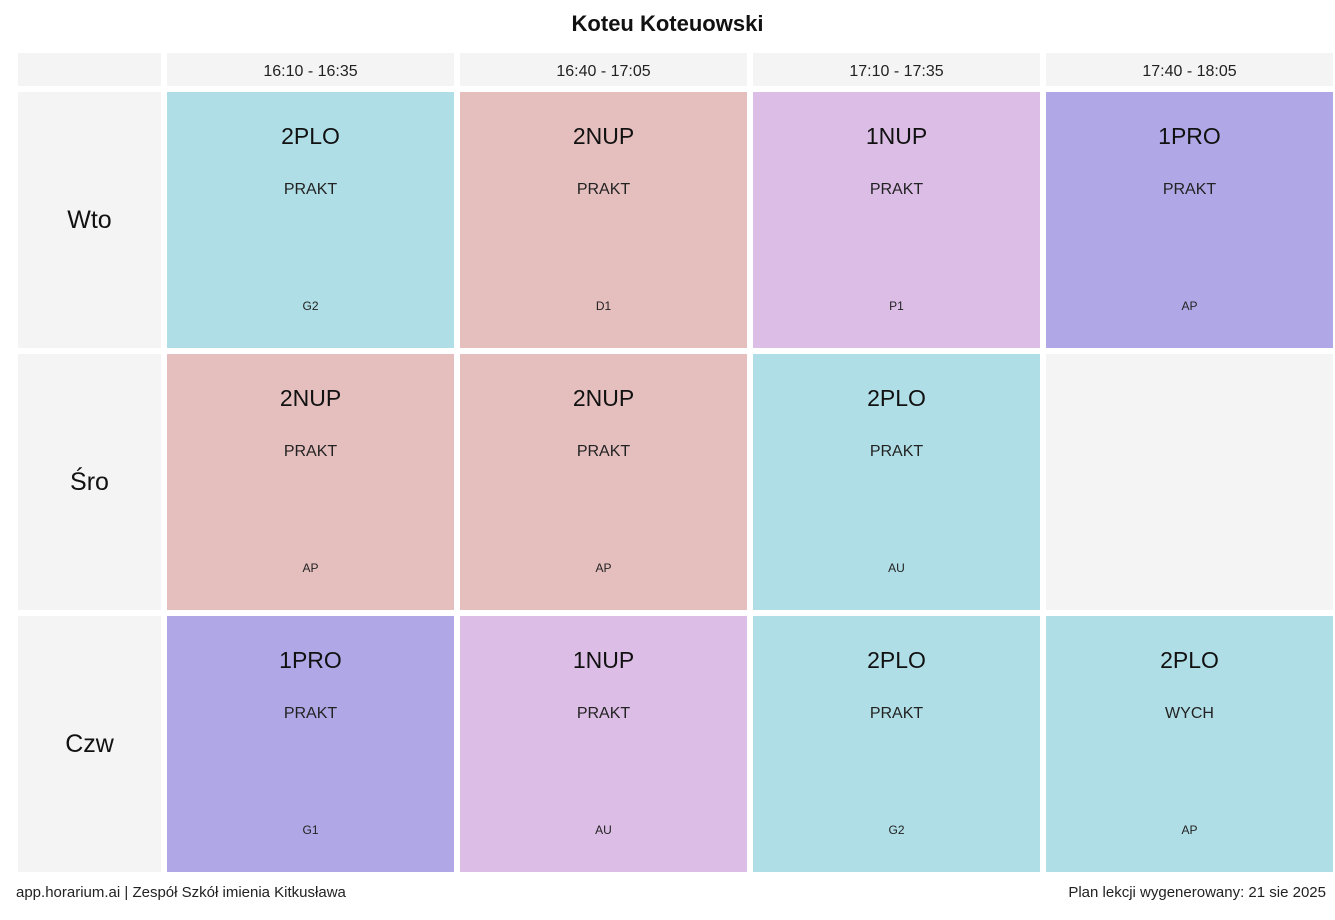 The image size is (1335, 920). Describe the element at coordinates (1189, 482) in the screenshot. I see `empty-lesson-cell` at that location.